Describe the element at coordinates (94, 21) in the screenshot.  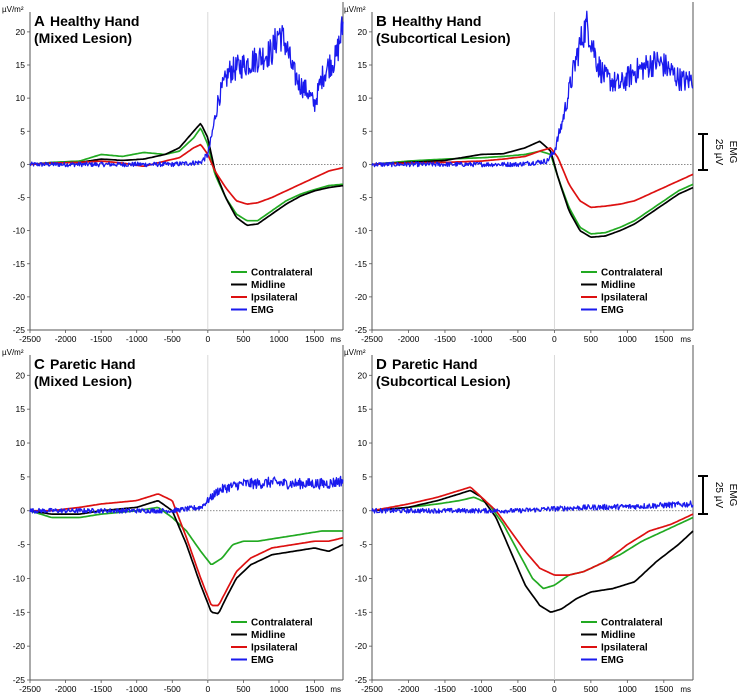
I see `panel-title-line1: Healthy Hand` at that location.